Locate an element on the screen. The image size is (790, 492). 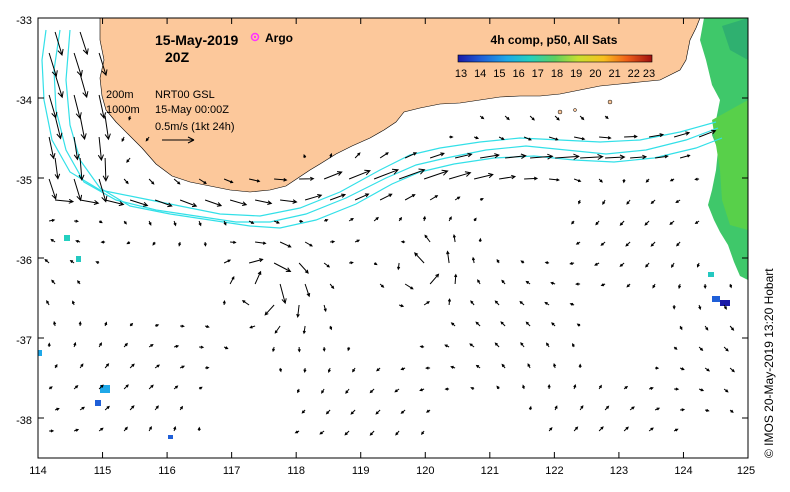
colorbar-title: 4h comp, p50, All Sats is located at coordinates (554, 40).